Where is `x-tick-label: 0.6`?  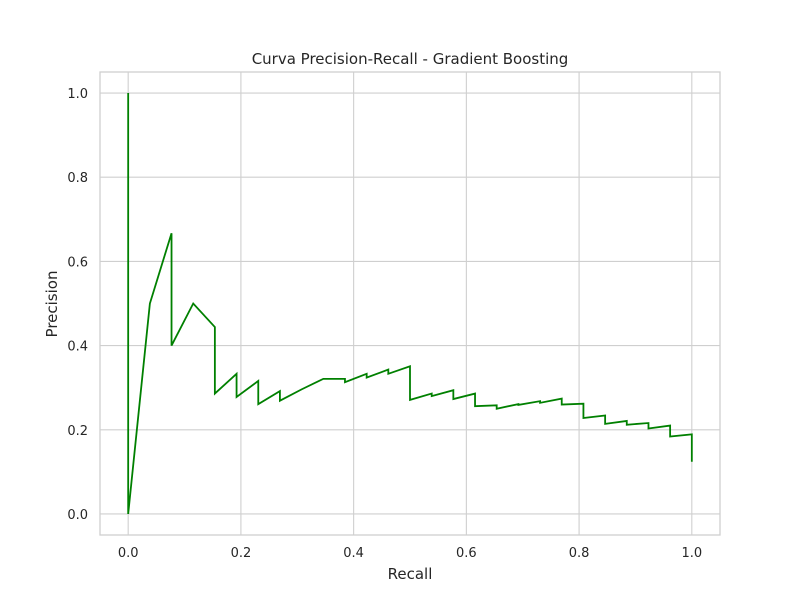
x-tick-label: 0.6 is located at coordinates (466, 553).